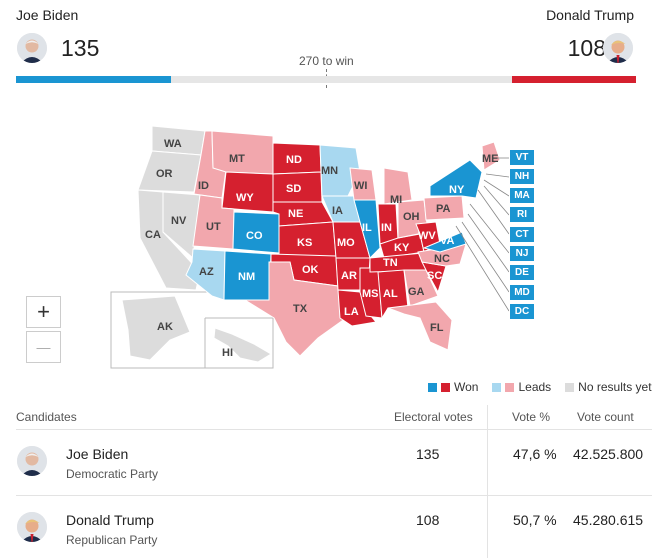 The width and height of the screenshot is (652, 558). I want to click on state-label-nc: NC, so click(442, 259).